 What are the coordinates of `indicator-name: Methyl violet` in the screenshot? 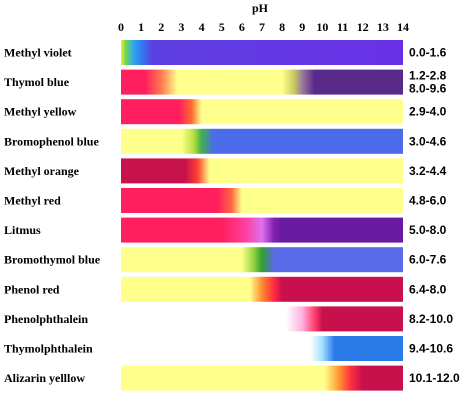 It's located at (38, 53).